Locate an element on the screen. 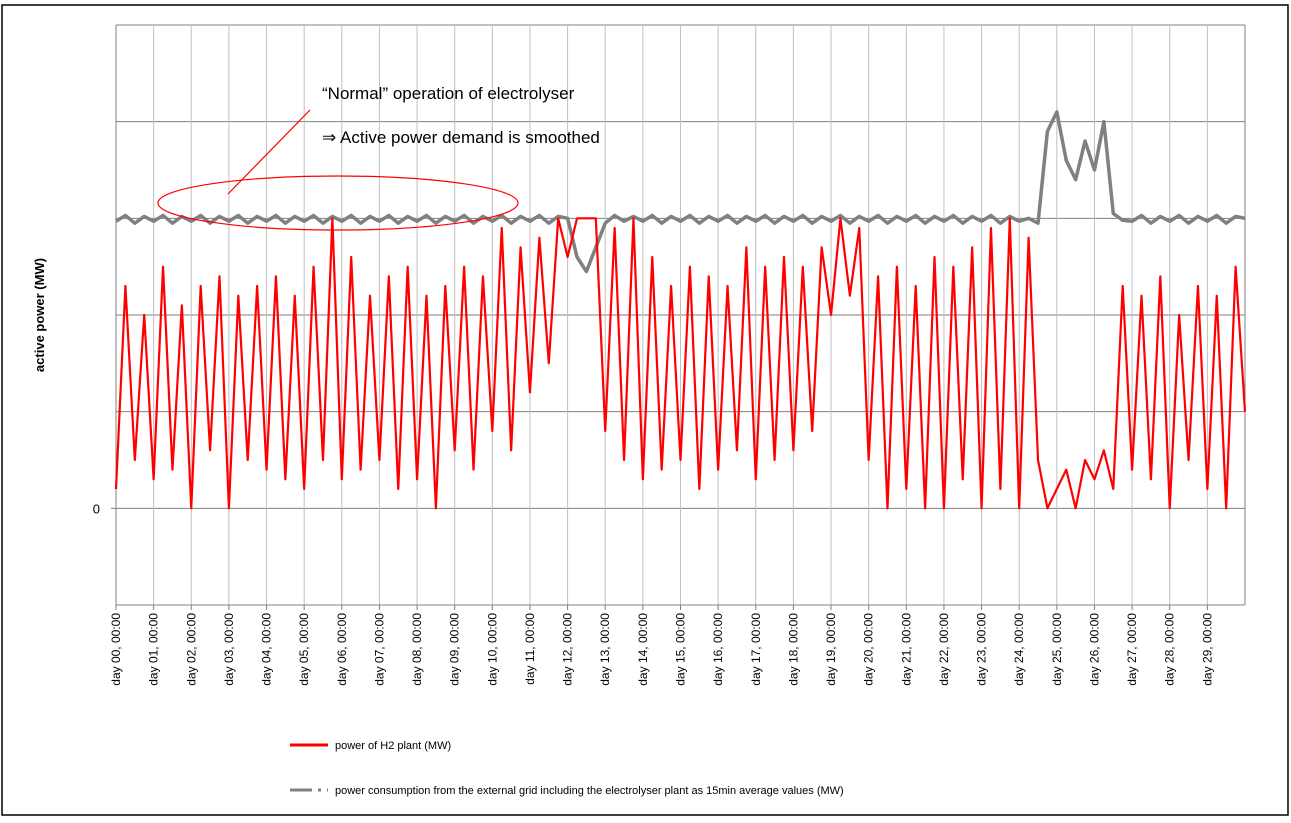  annotation: ⇒ Active power demand is smoothed is located at coordinates (461, 137).